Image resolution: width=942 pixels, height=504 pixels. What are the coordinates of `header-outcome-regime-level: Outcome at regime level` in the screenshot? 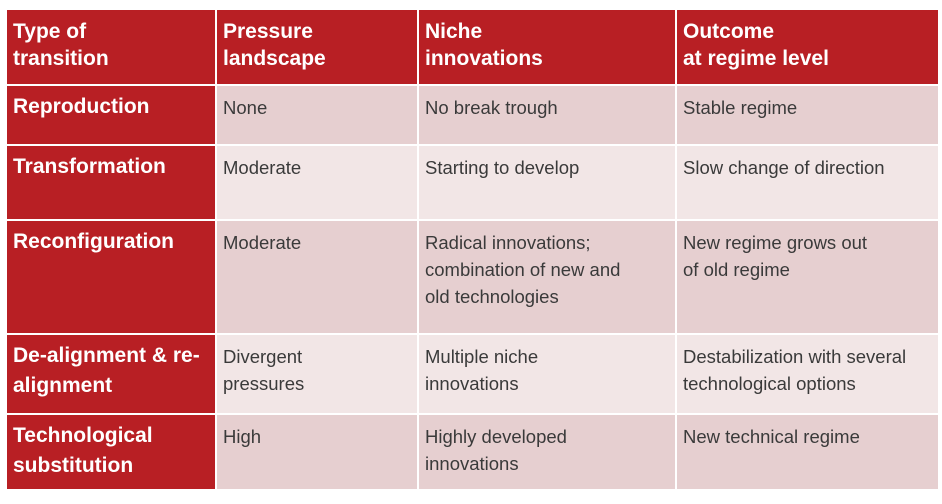 It's located at (807, 47).